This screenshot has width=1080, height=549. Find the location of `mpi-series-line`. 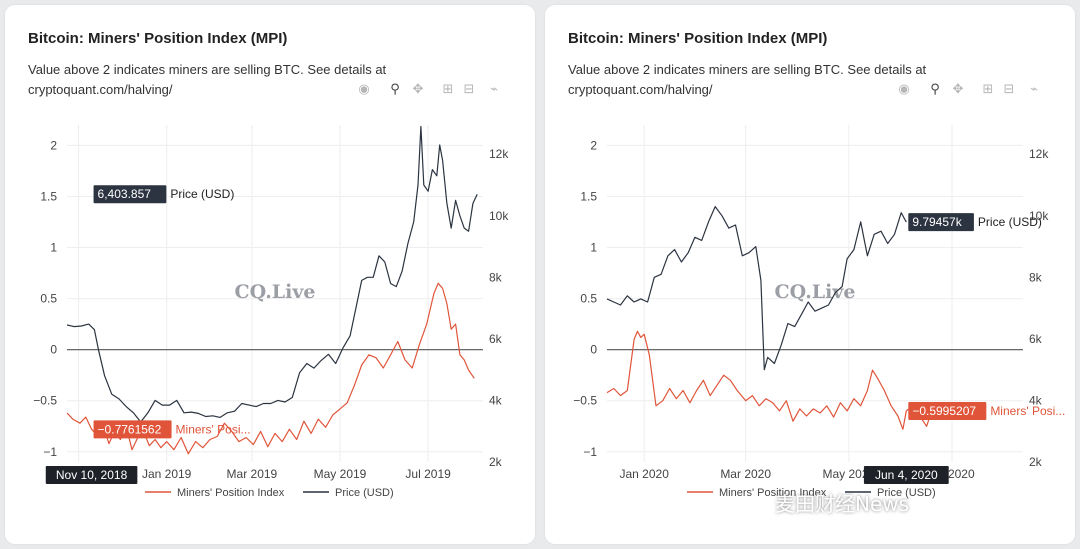

mpi-series-line is located at coordinates (783, 380).